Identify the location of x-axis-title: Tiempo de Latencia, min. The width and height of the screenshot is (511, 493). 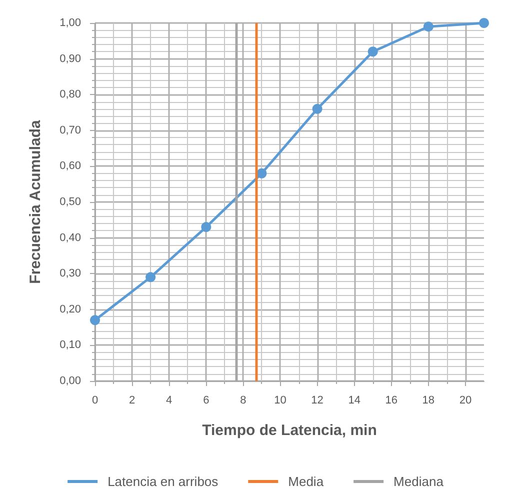
(289, 430).